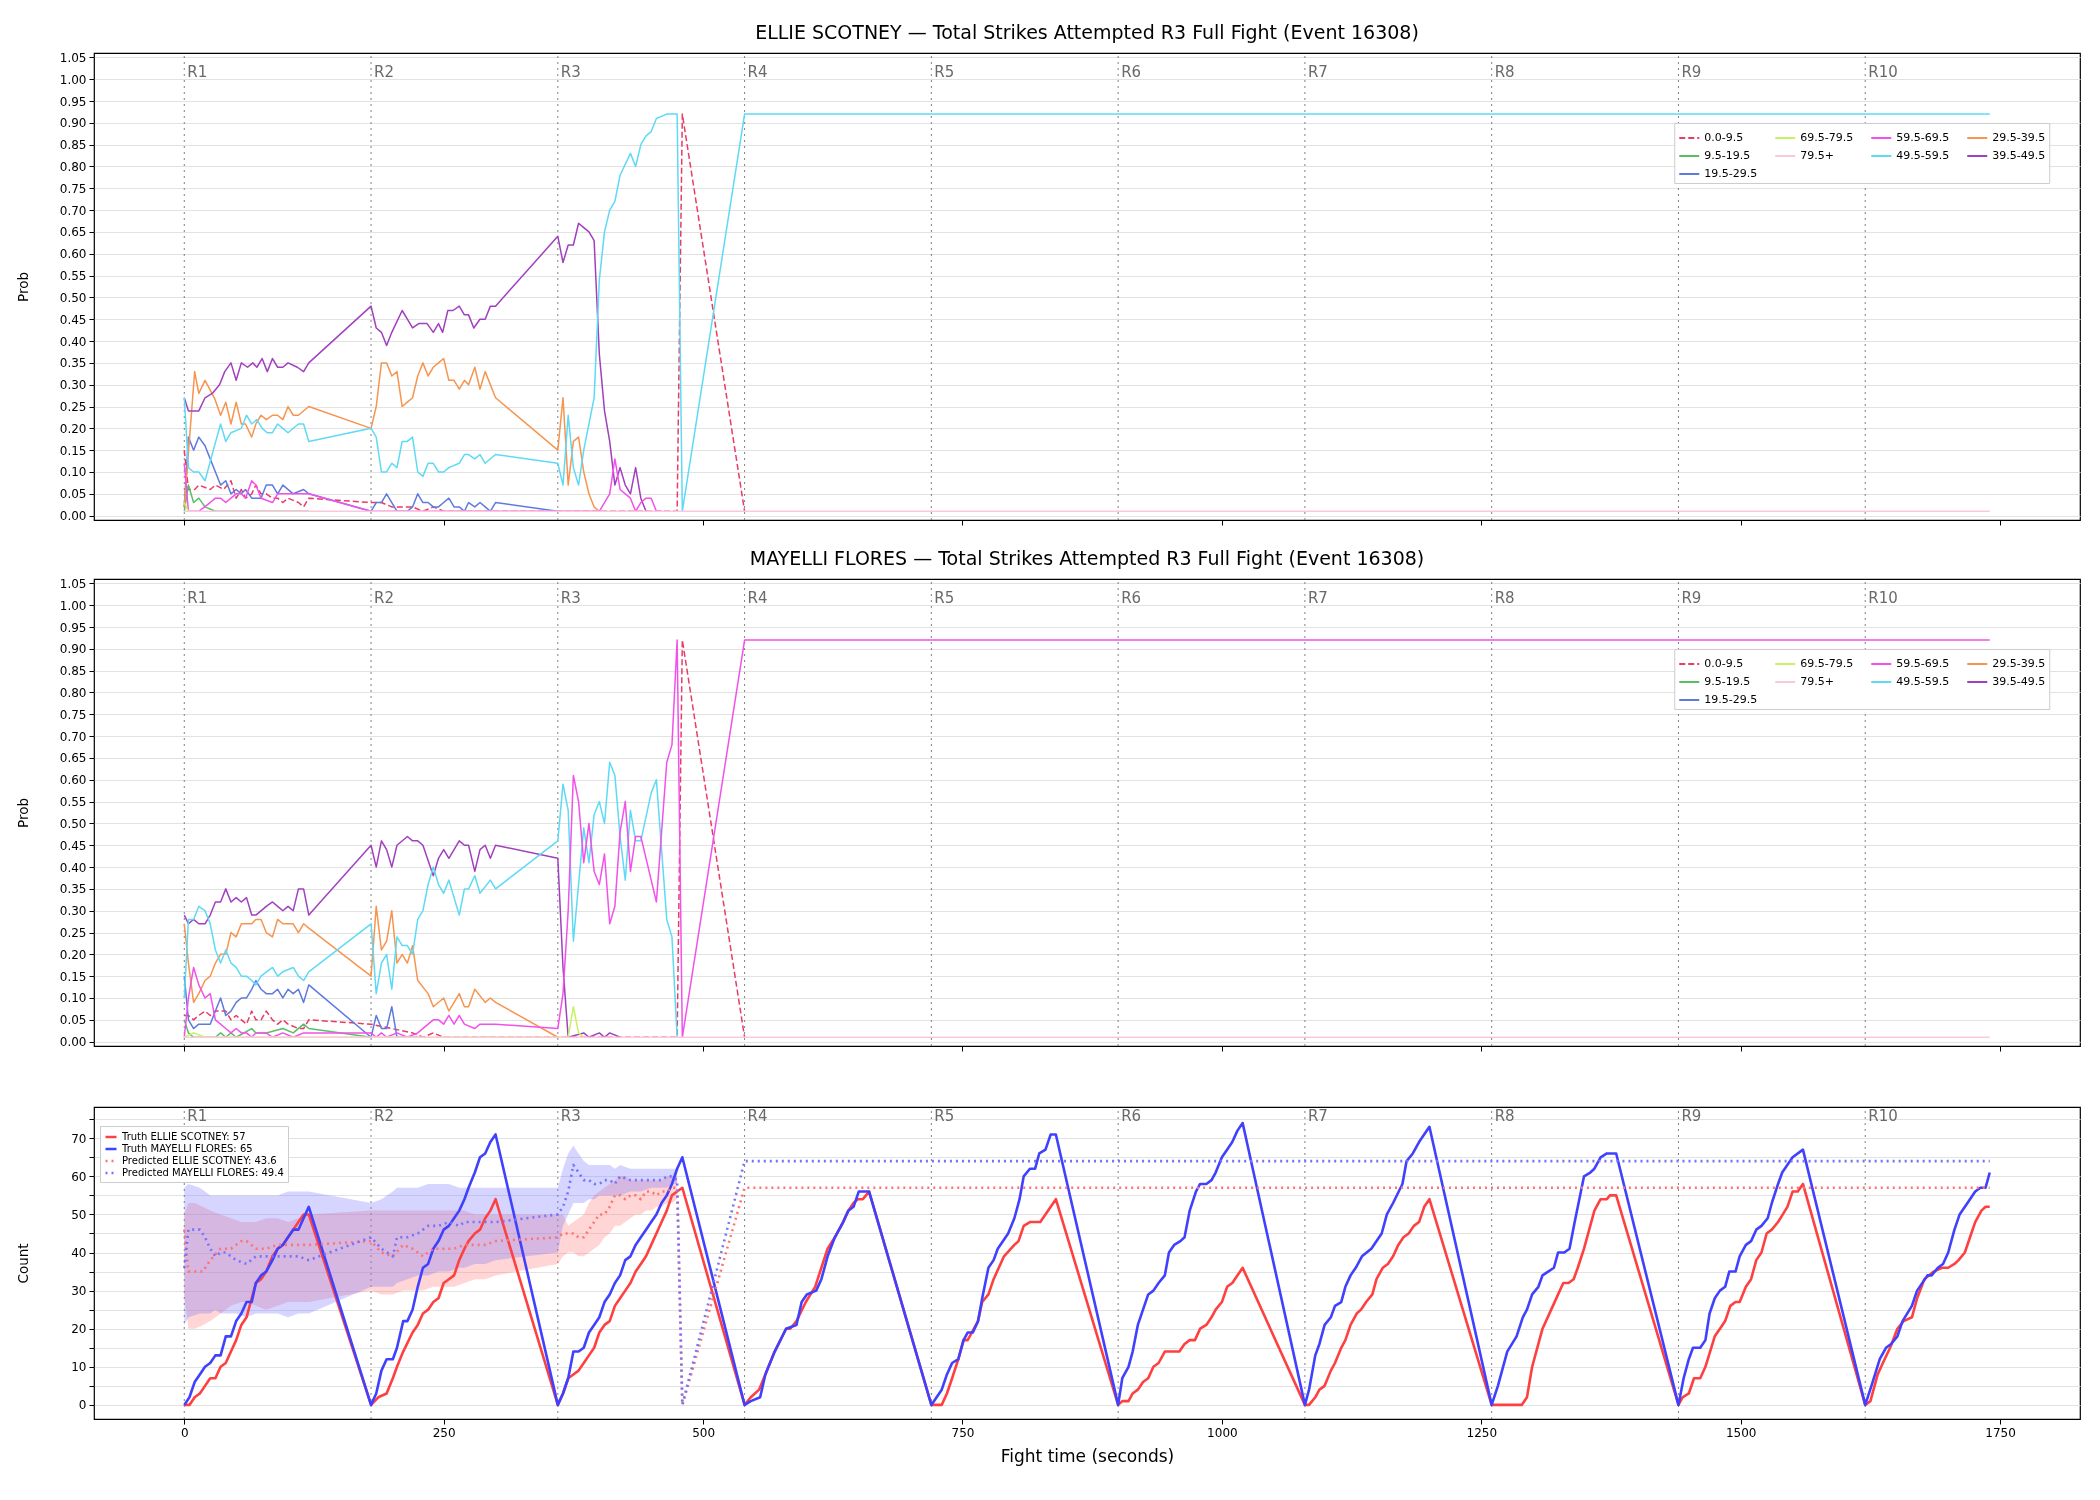 Image resolution: width=2100 pixels, height=1500 pixels. Describe the element at coordinates (82, 1405) in the screenshot. I see `y-tick-label: 0` at that location.